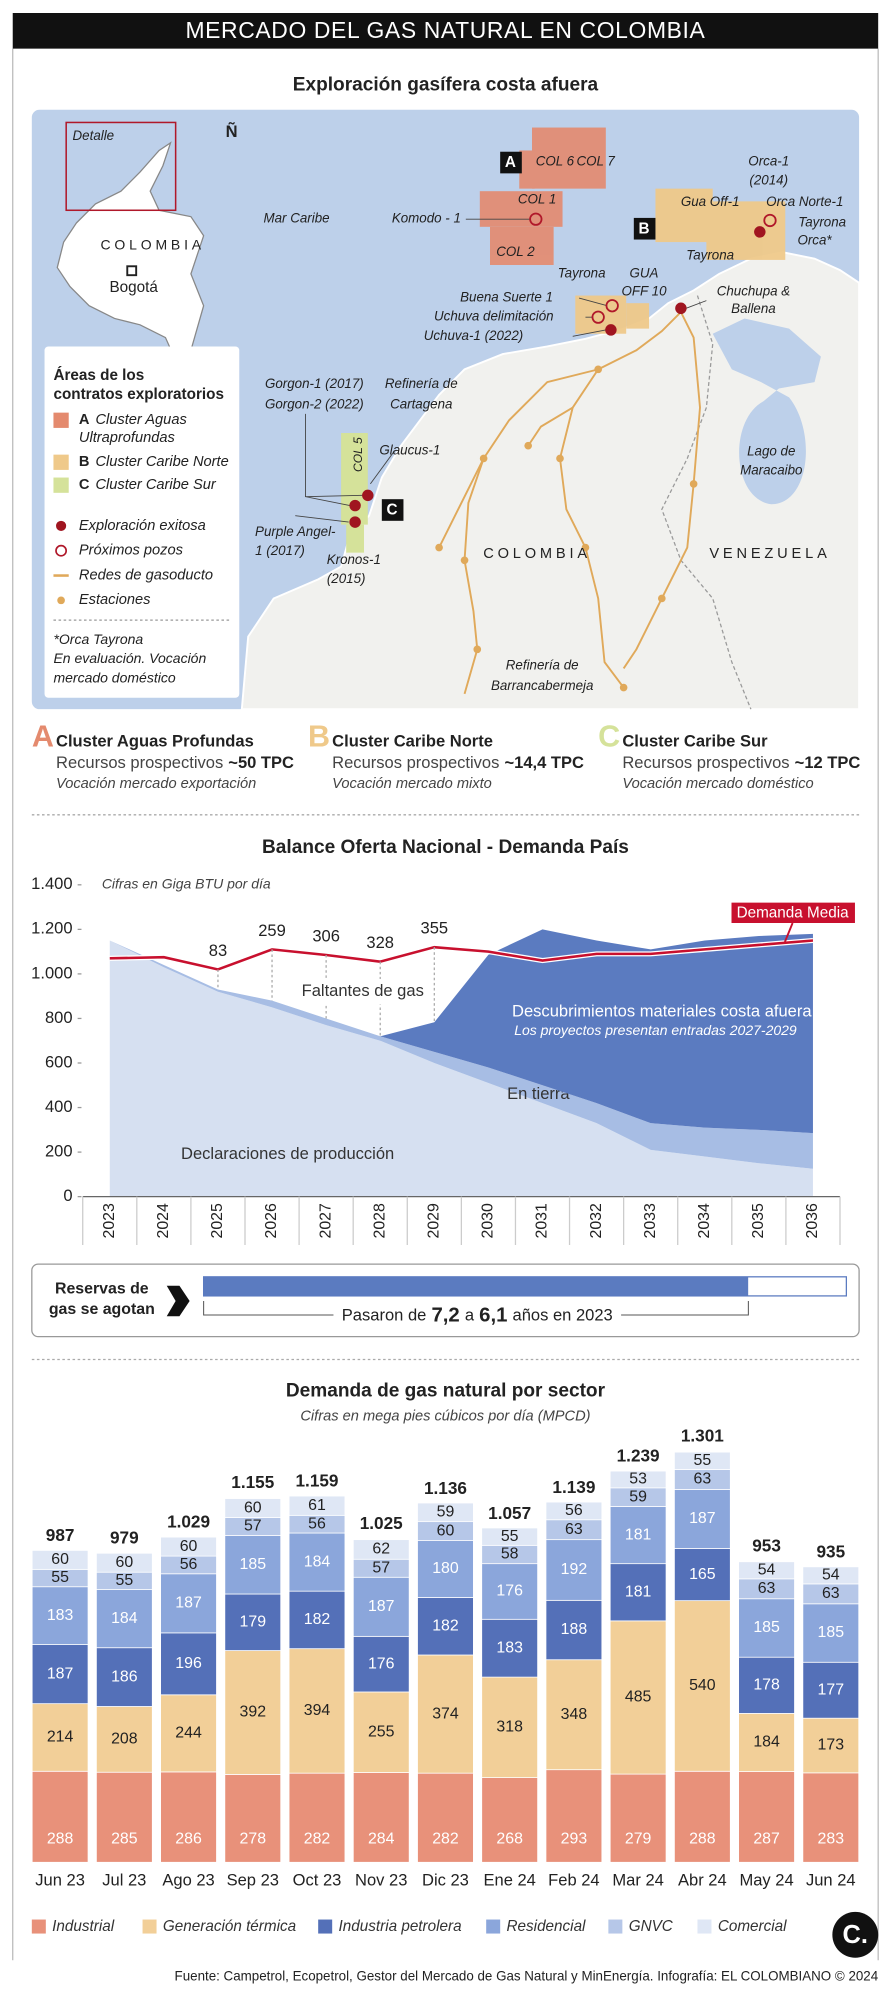 This screenshot has width=896, height=2000. I want to click on legend-letter: A, so click(84, 420).